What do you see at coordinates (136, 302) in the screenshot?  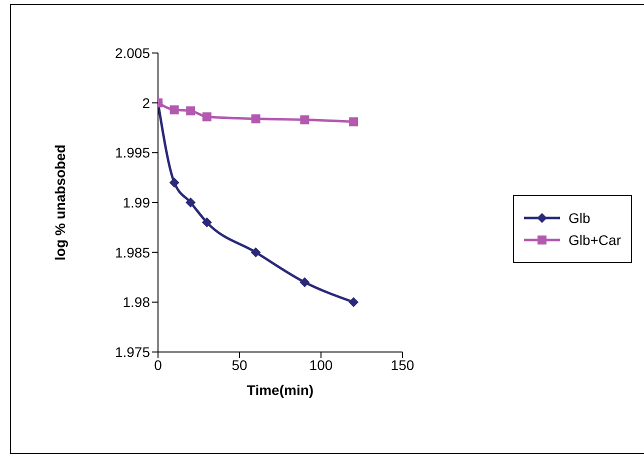 I see `y-tick-label: 1.98` at bounding box center [136, 302].